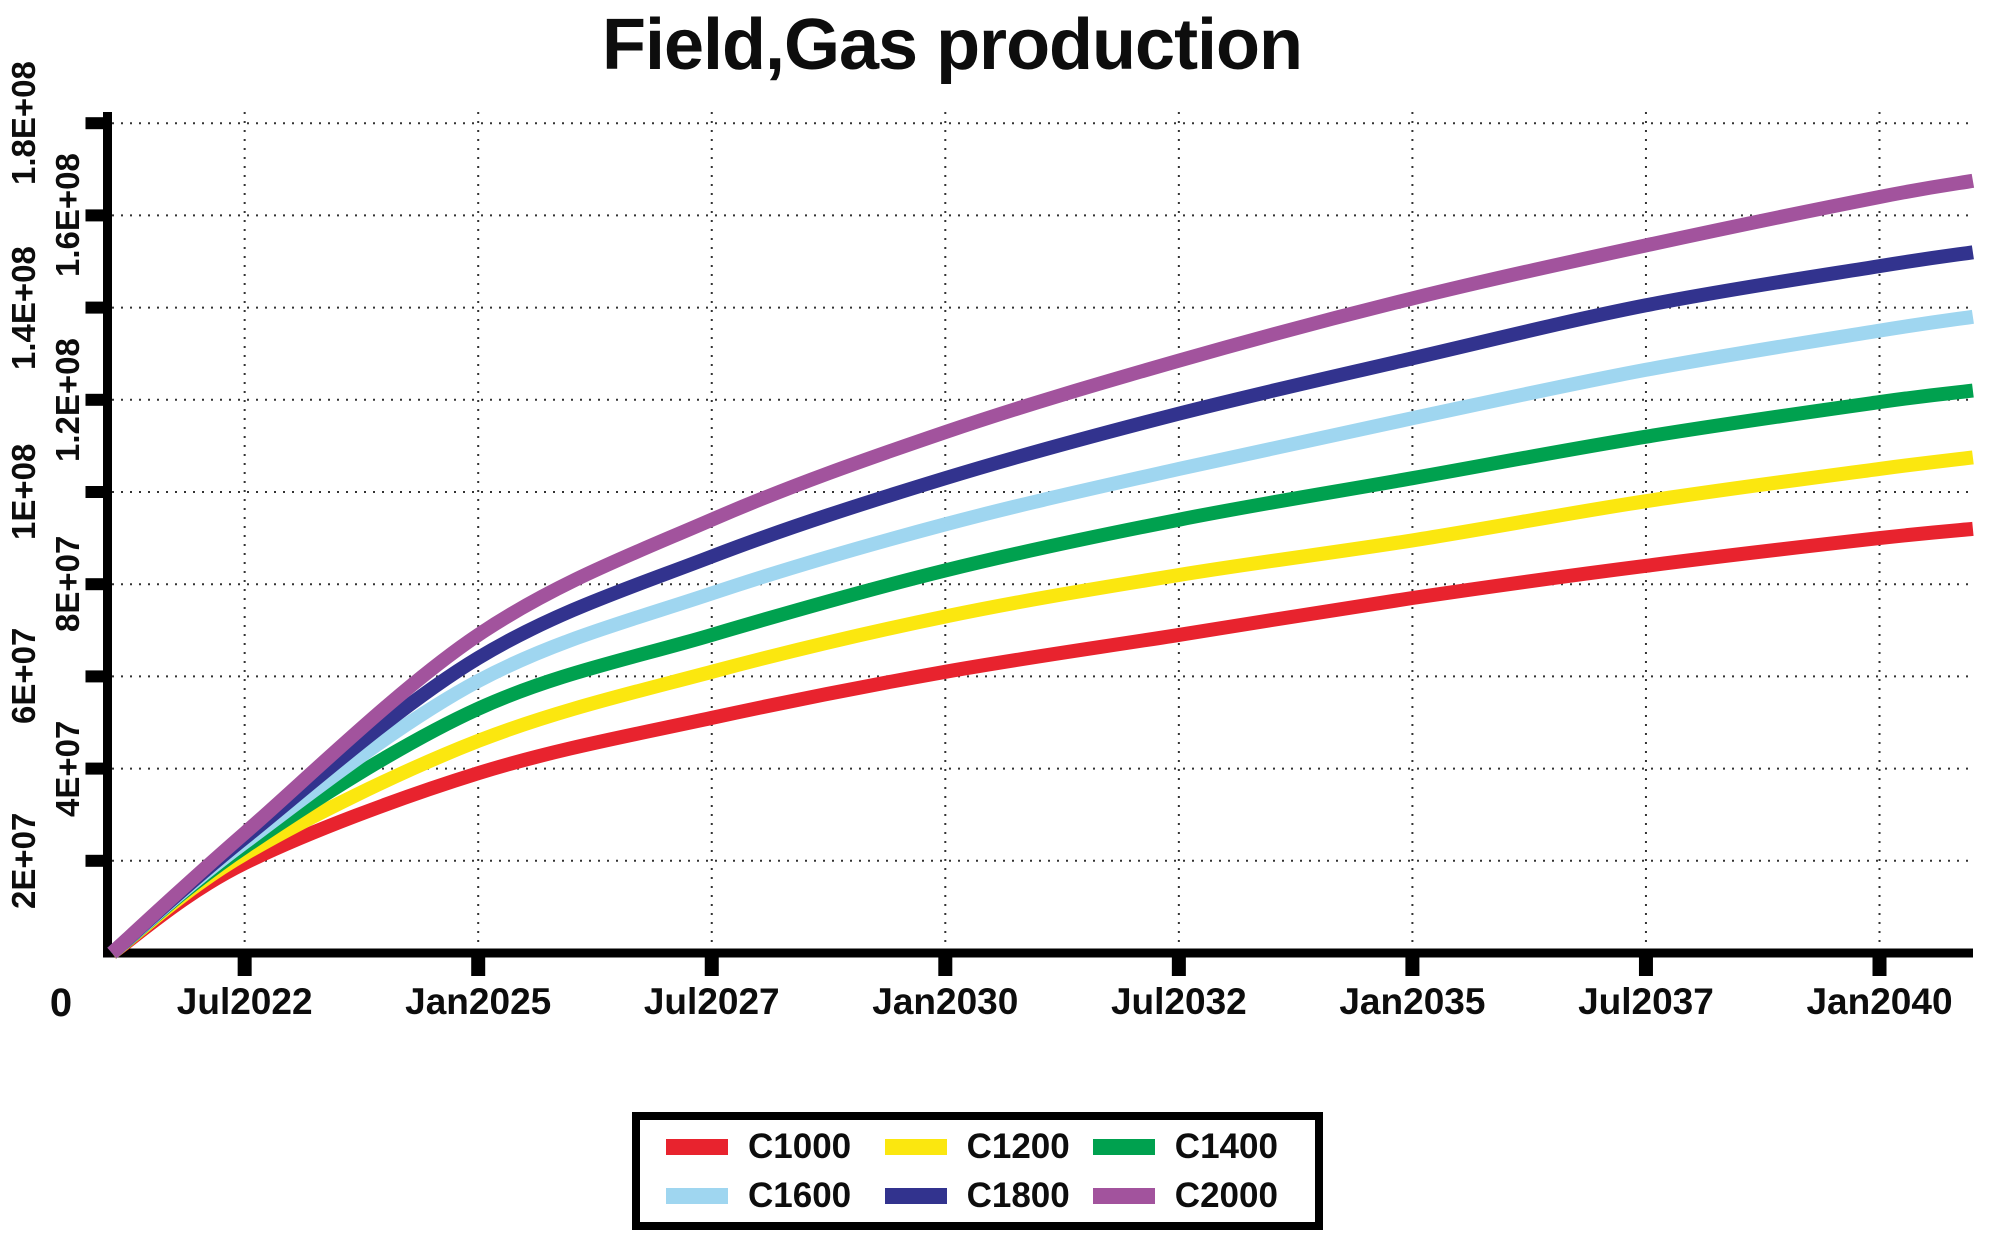 This screenshot has height=1235, width=2000. Describe the element at coordinates (952, 45) in the screenshot. I see `chart-title: Field,Gas production` at that location.